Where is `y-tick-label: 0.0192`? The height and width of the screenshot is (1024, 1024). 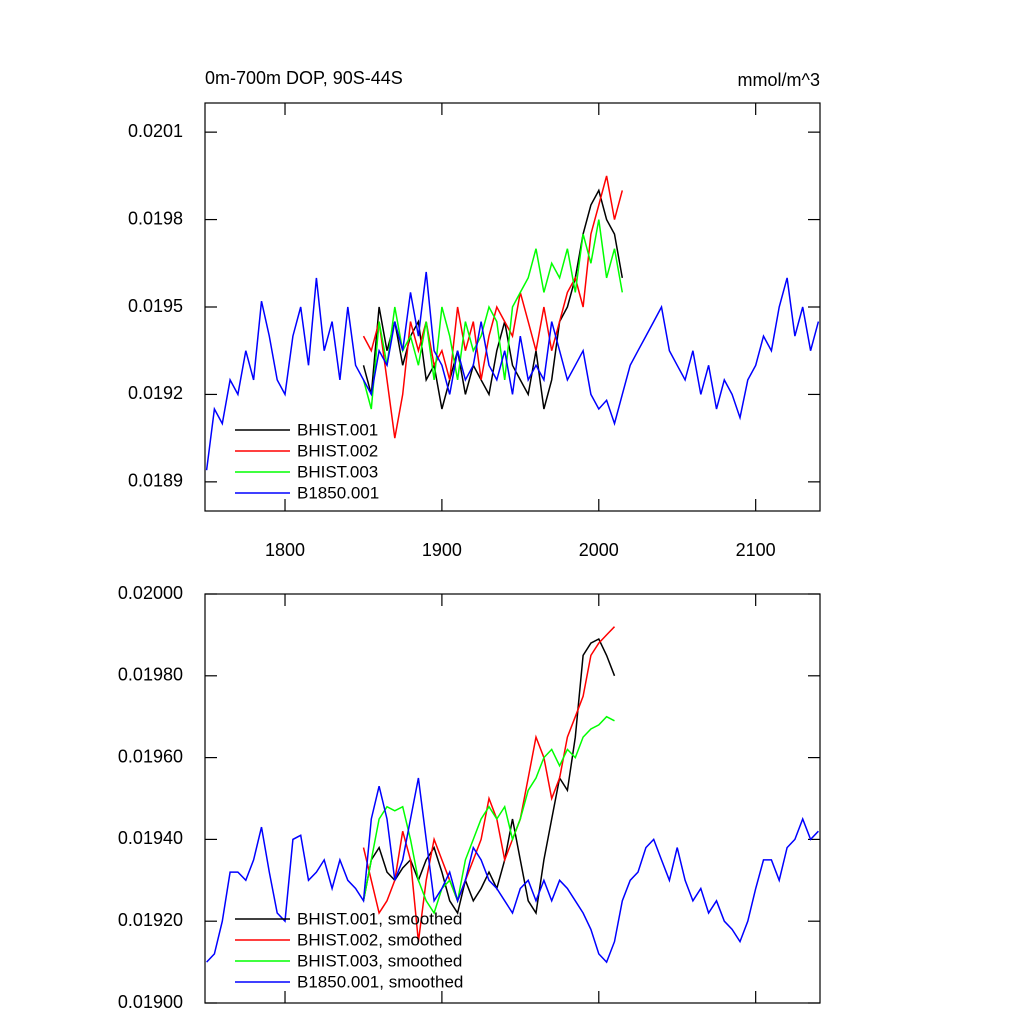
y-tick-label: 0.0192 is located at coordinates (155, 393).